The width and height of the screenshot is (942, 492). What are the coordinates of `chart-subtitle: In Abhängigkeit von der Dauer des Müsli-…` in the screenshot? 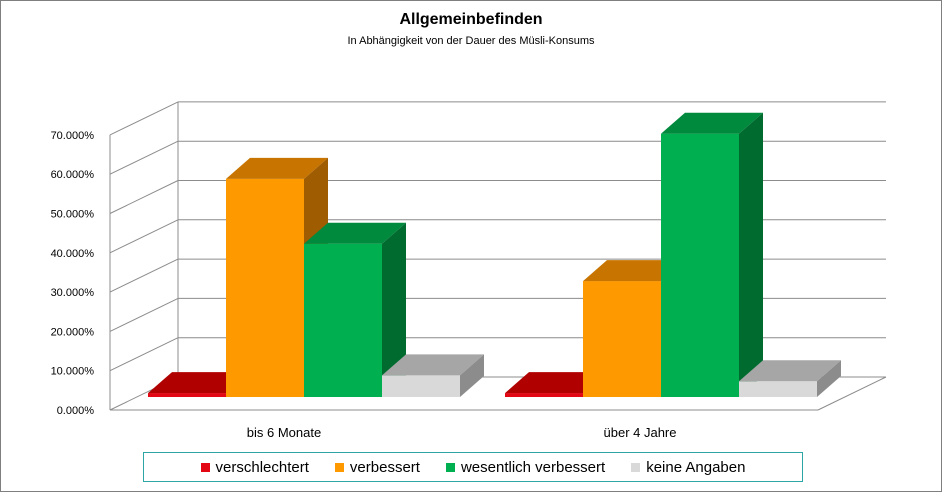 It's located at (471, 41).